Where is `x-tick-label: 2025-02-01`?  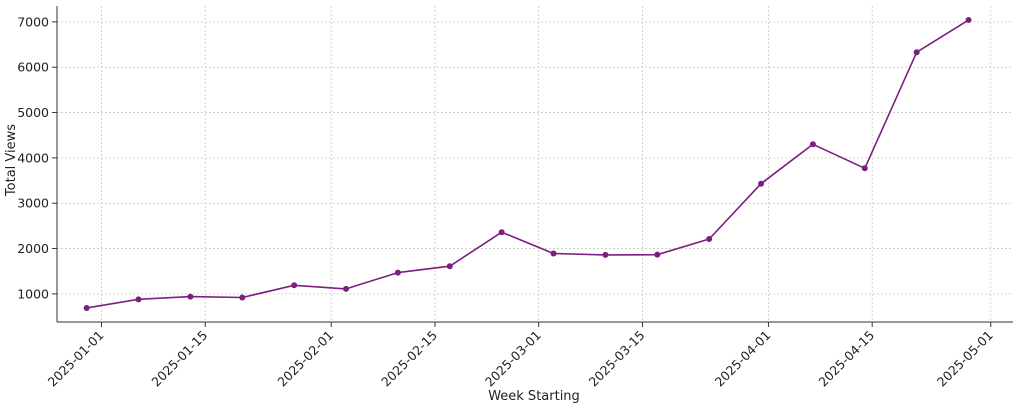 x-tick-label: 2025-02-01 is located at coordinates (305, 359).